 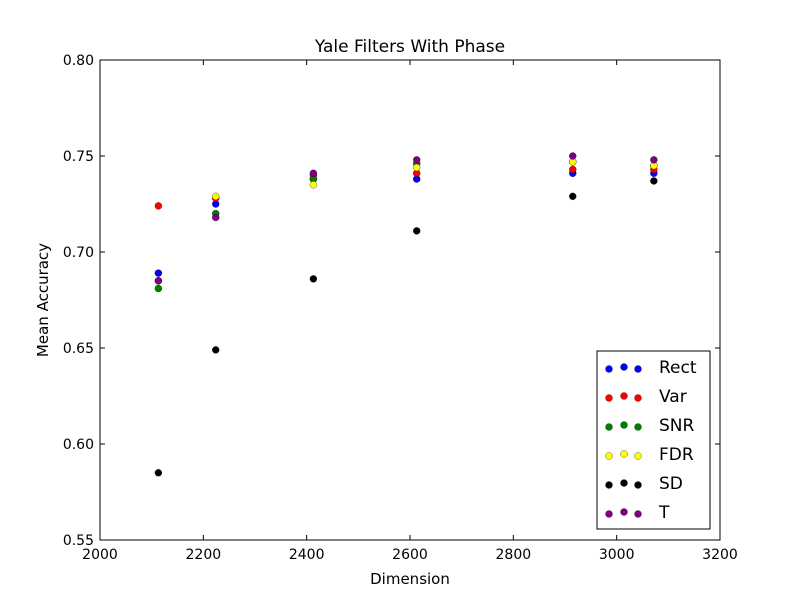 I want to click on legend-label-t: T, so click(x=664, y=513).